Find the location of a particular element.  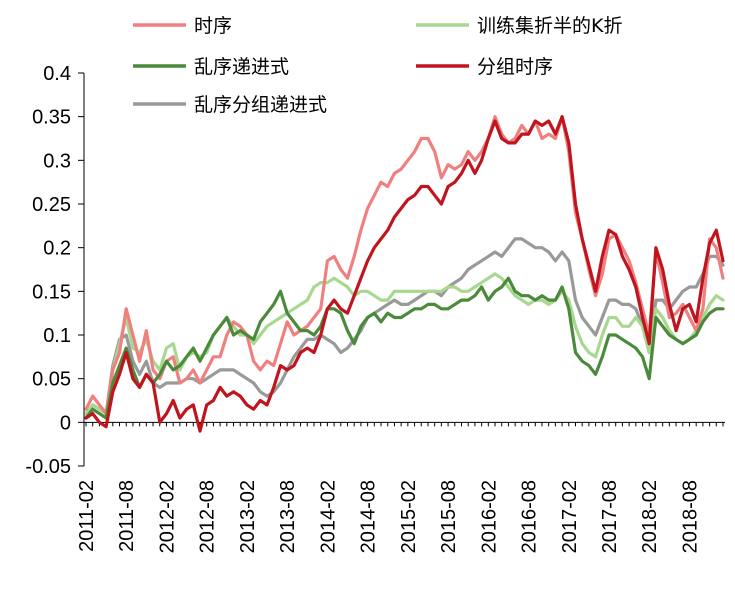

y-tick-label: 0.15 is located at coordinates (51, 292).